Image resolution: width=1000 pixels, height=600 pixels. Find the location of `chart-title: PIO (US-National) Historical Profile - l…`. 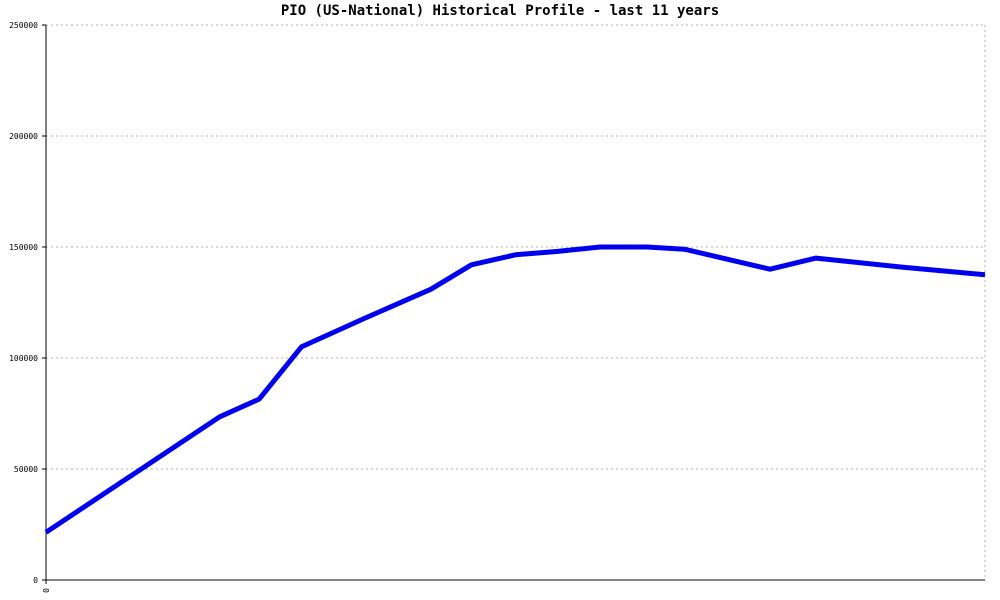

chart-title: PIO (US-National) Historical Profile - l… is located at coordinates (500, 11).